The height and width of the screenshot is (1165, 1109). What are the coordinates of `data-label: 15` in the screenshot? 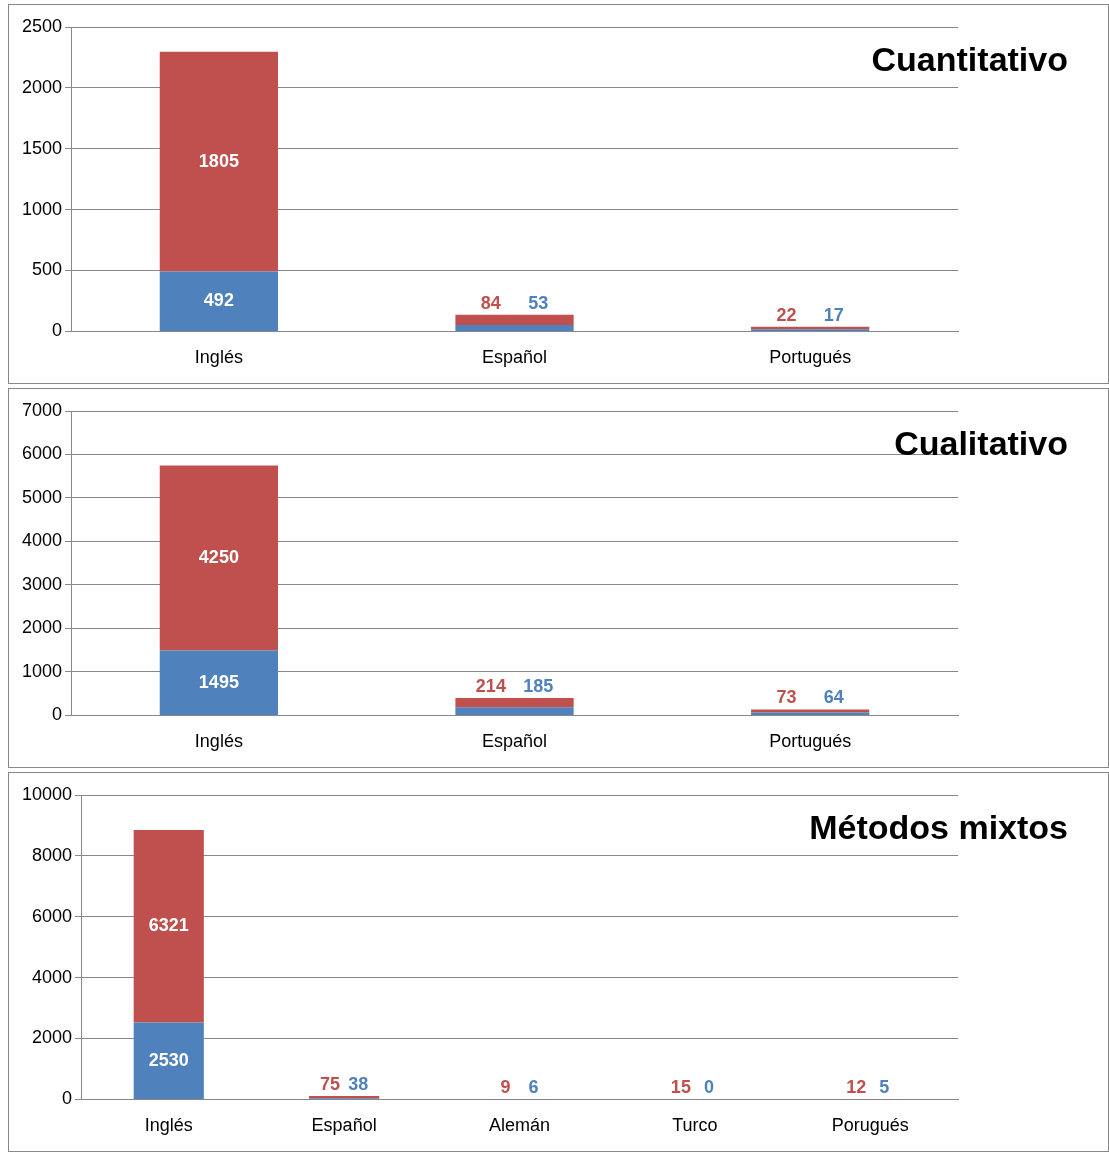 It's located at (680, 1086).